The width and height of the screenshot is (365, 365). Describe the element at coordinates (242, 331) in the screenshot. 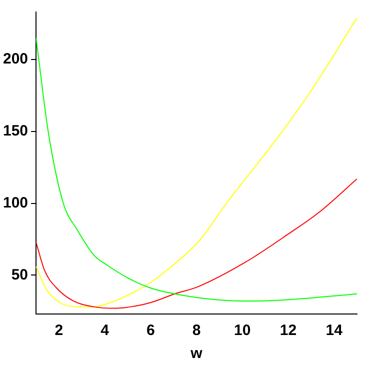

I see `x-tick-label: 10` at that location.